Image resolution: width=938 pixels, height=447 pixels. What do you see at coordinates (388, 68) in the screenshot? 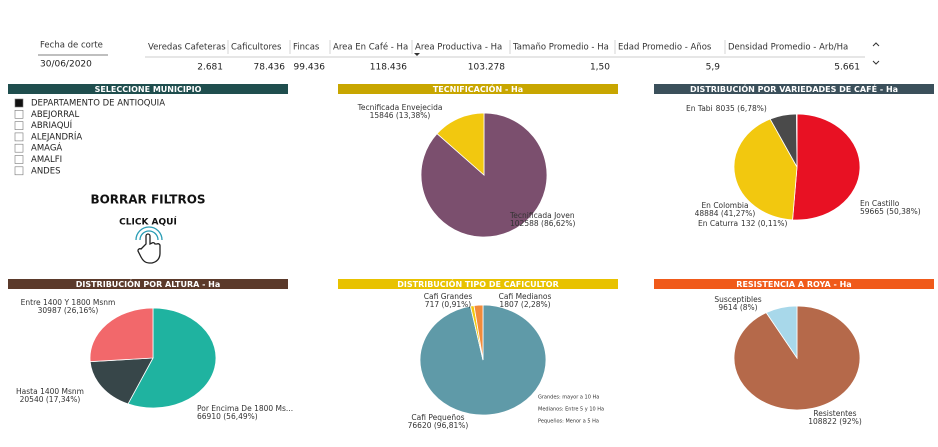
I see `column-value: 118.436` at bounding box center [388, 68].